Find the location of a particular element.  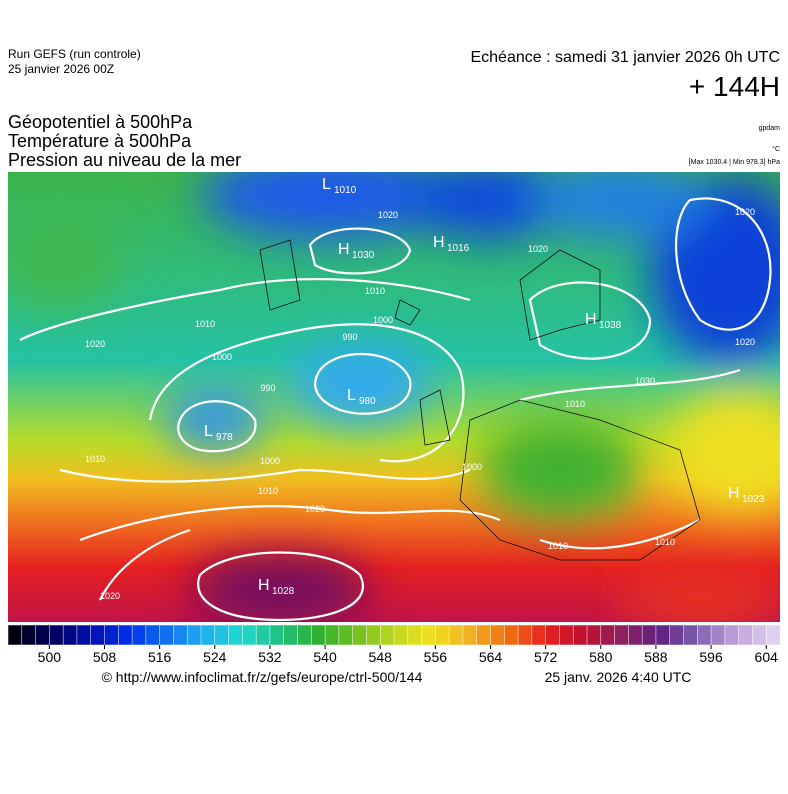

extremes: [Max 1030.4 | Min 978.3] hPa is located at coordinates (734, 162).